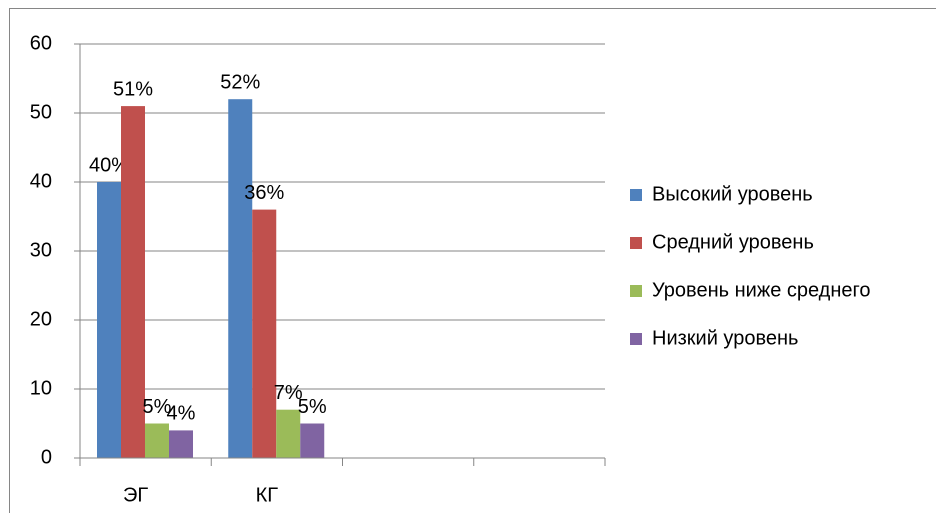 Image resolution: width=936 pixels, height=513 pixels. Describe the element at coordinates (761, 290) in the screenshot. I see `legend-label: Уровень ниже среднего` at that location.